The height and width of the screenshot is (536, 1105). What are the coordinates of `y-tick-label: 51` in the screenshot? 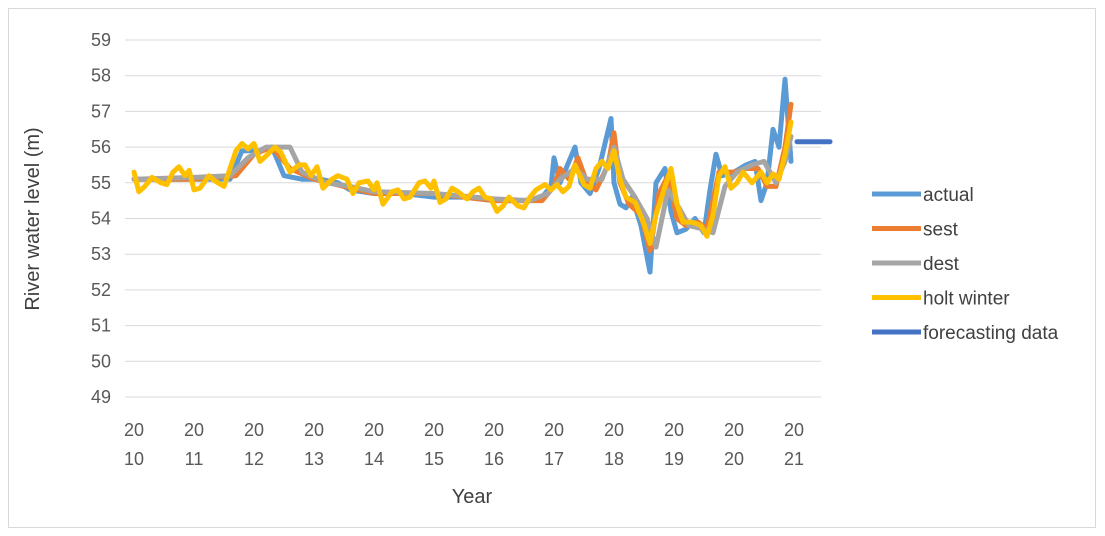 It's located at (101, 326).